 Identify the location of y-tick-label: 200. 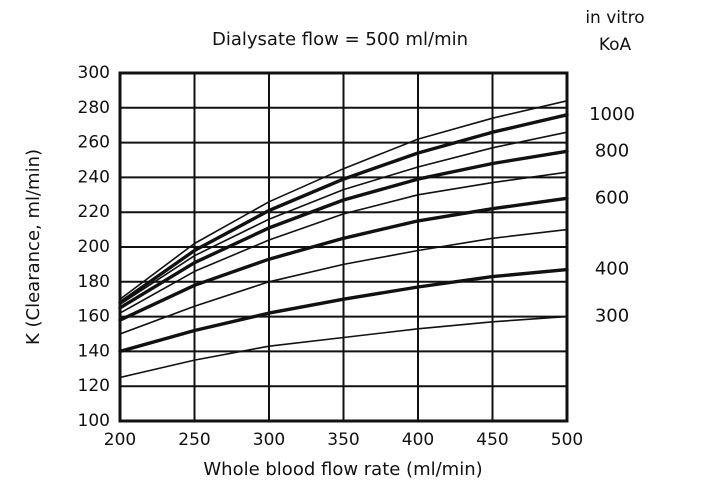
(94, 247).